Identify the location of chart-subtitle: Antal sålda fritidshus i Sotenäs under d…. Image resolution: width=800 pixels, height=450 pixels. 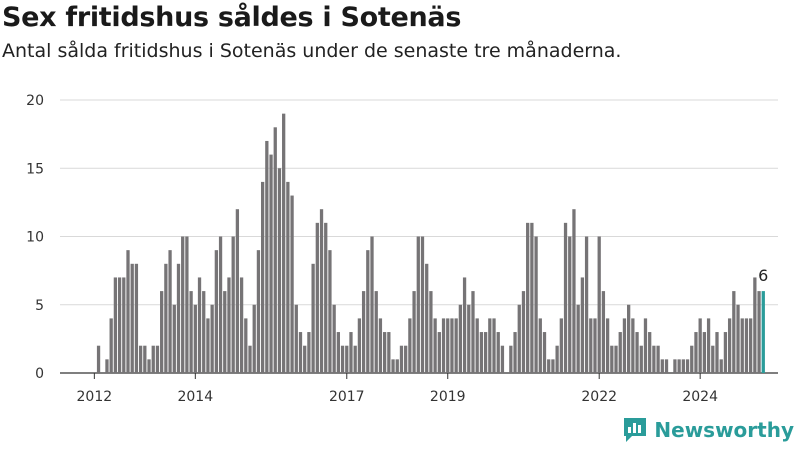
(312, 51).